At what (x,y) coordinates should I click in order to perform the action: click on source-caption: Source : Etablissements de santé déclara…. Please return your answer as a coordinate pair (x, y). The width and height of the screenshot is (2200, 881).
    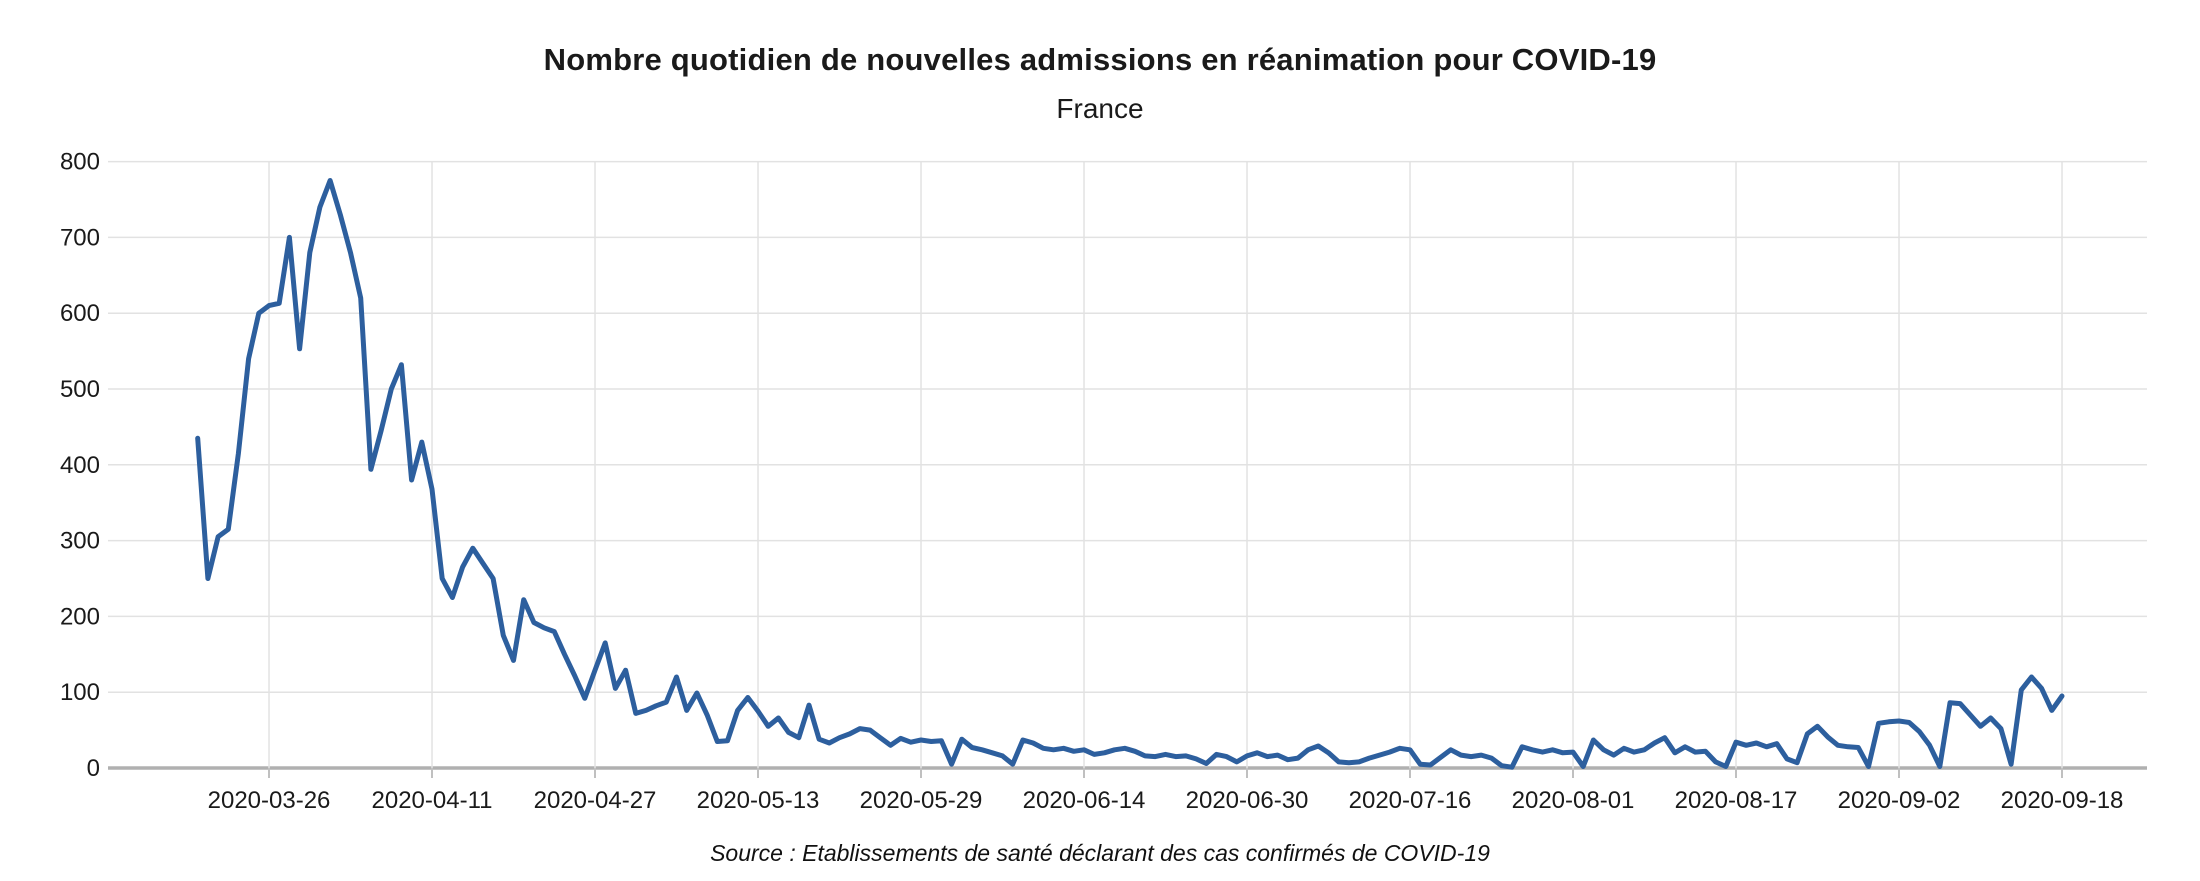
    Looking at the image, I should click on (1100, 853).